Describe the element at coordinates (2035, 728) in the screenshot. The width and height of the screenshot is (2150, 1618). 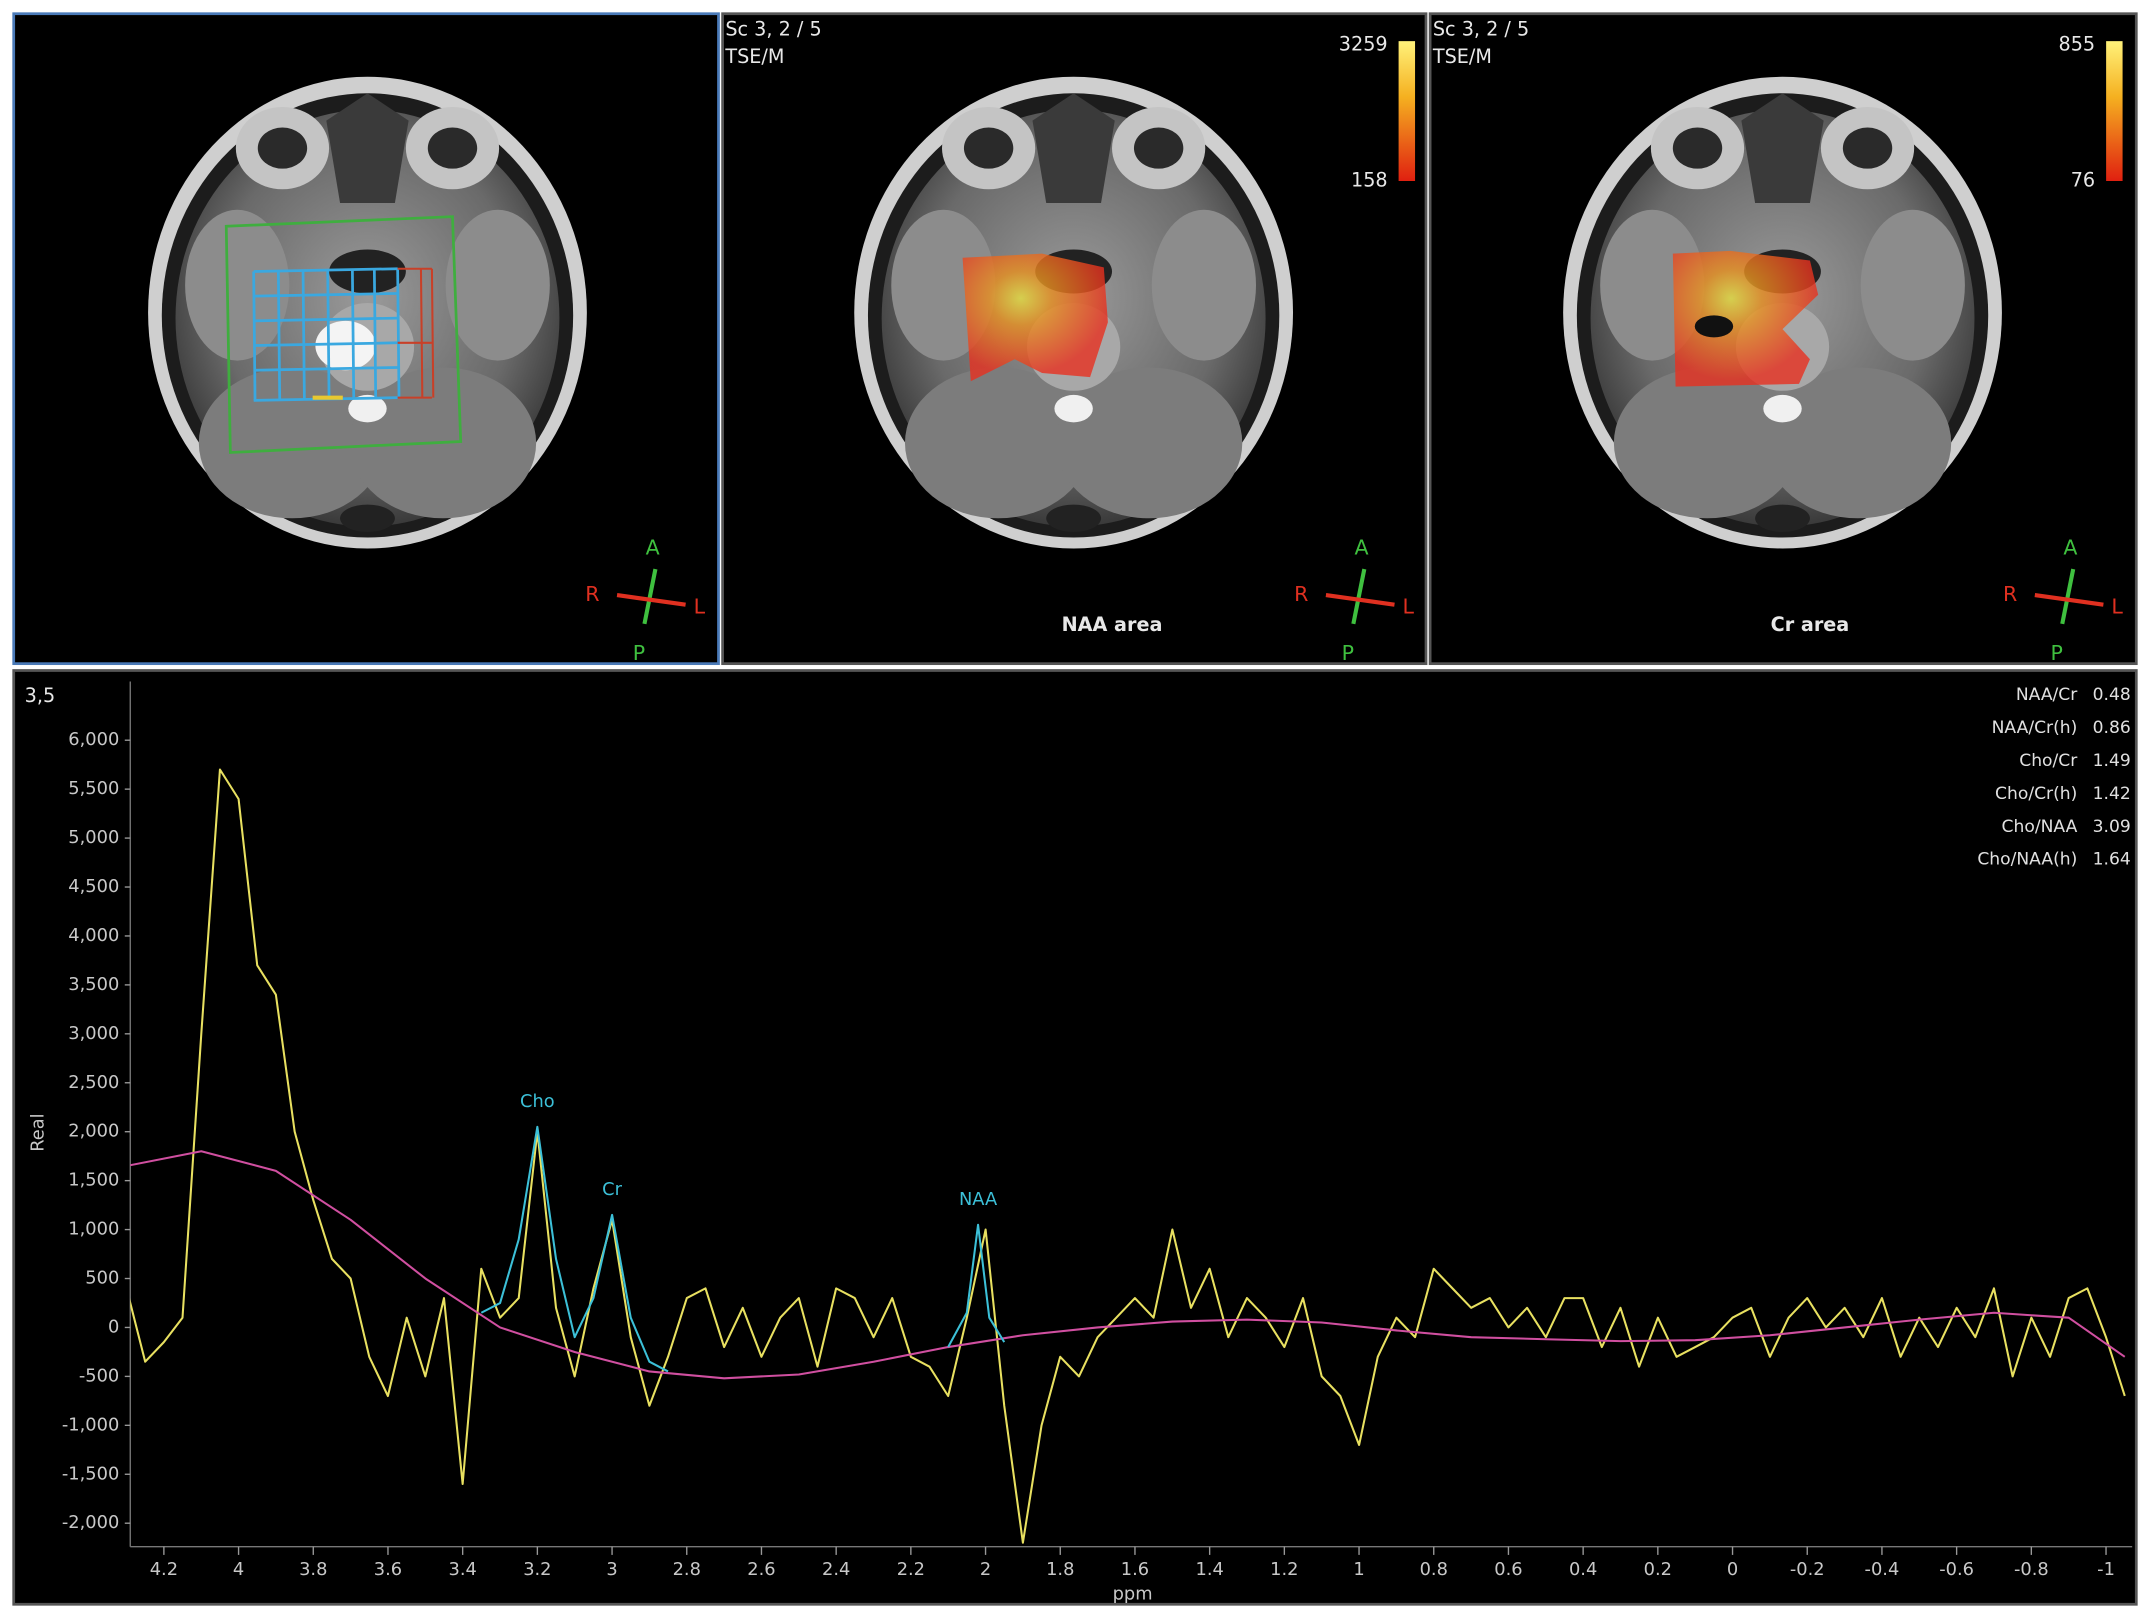
I see `ratio-label: NAA/Cr(h)` at that location.